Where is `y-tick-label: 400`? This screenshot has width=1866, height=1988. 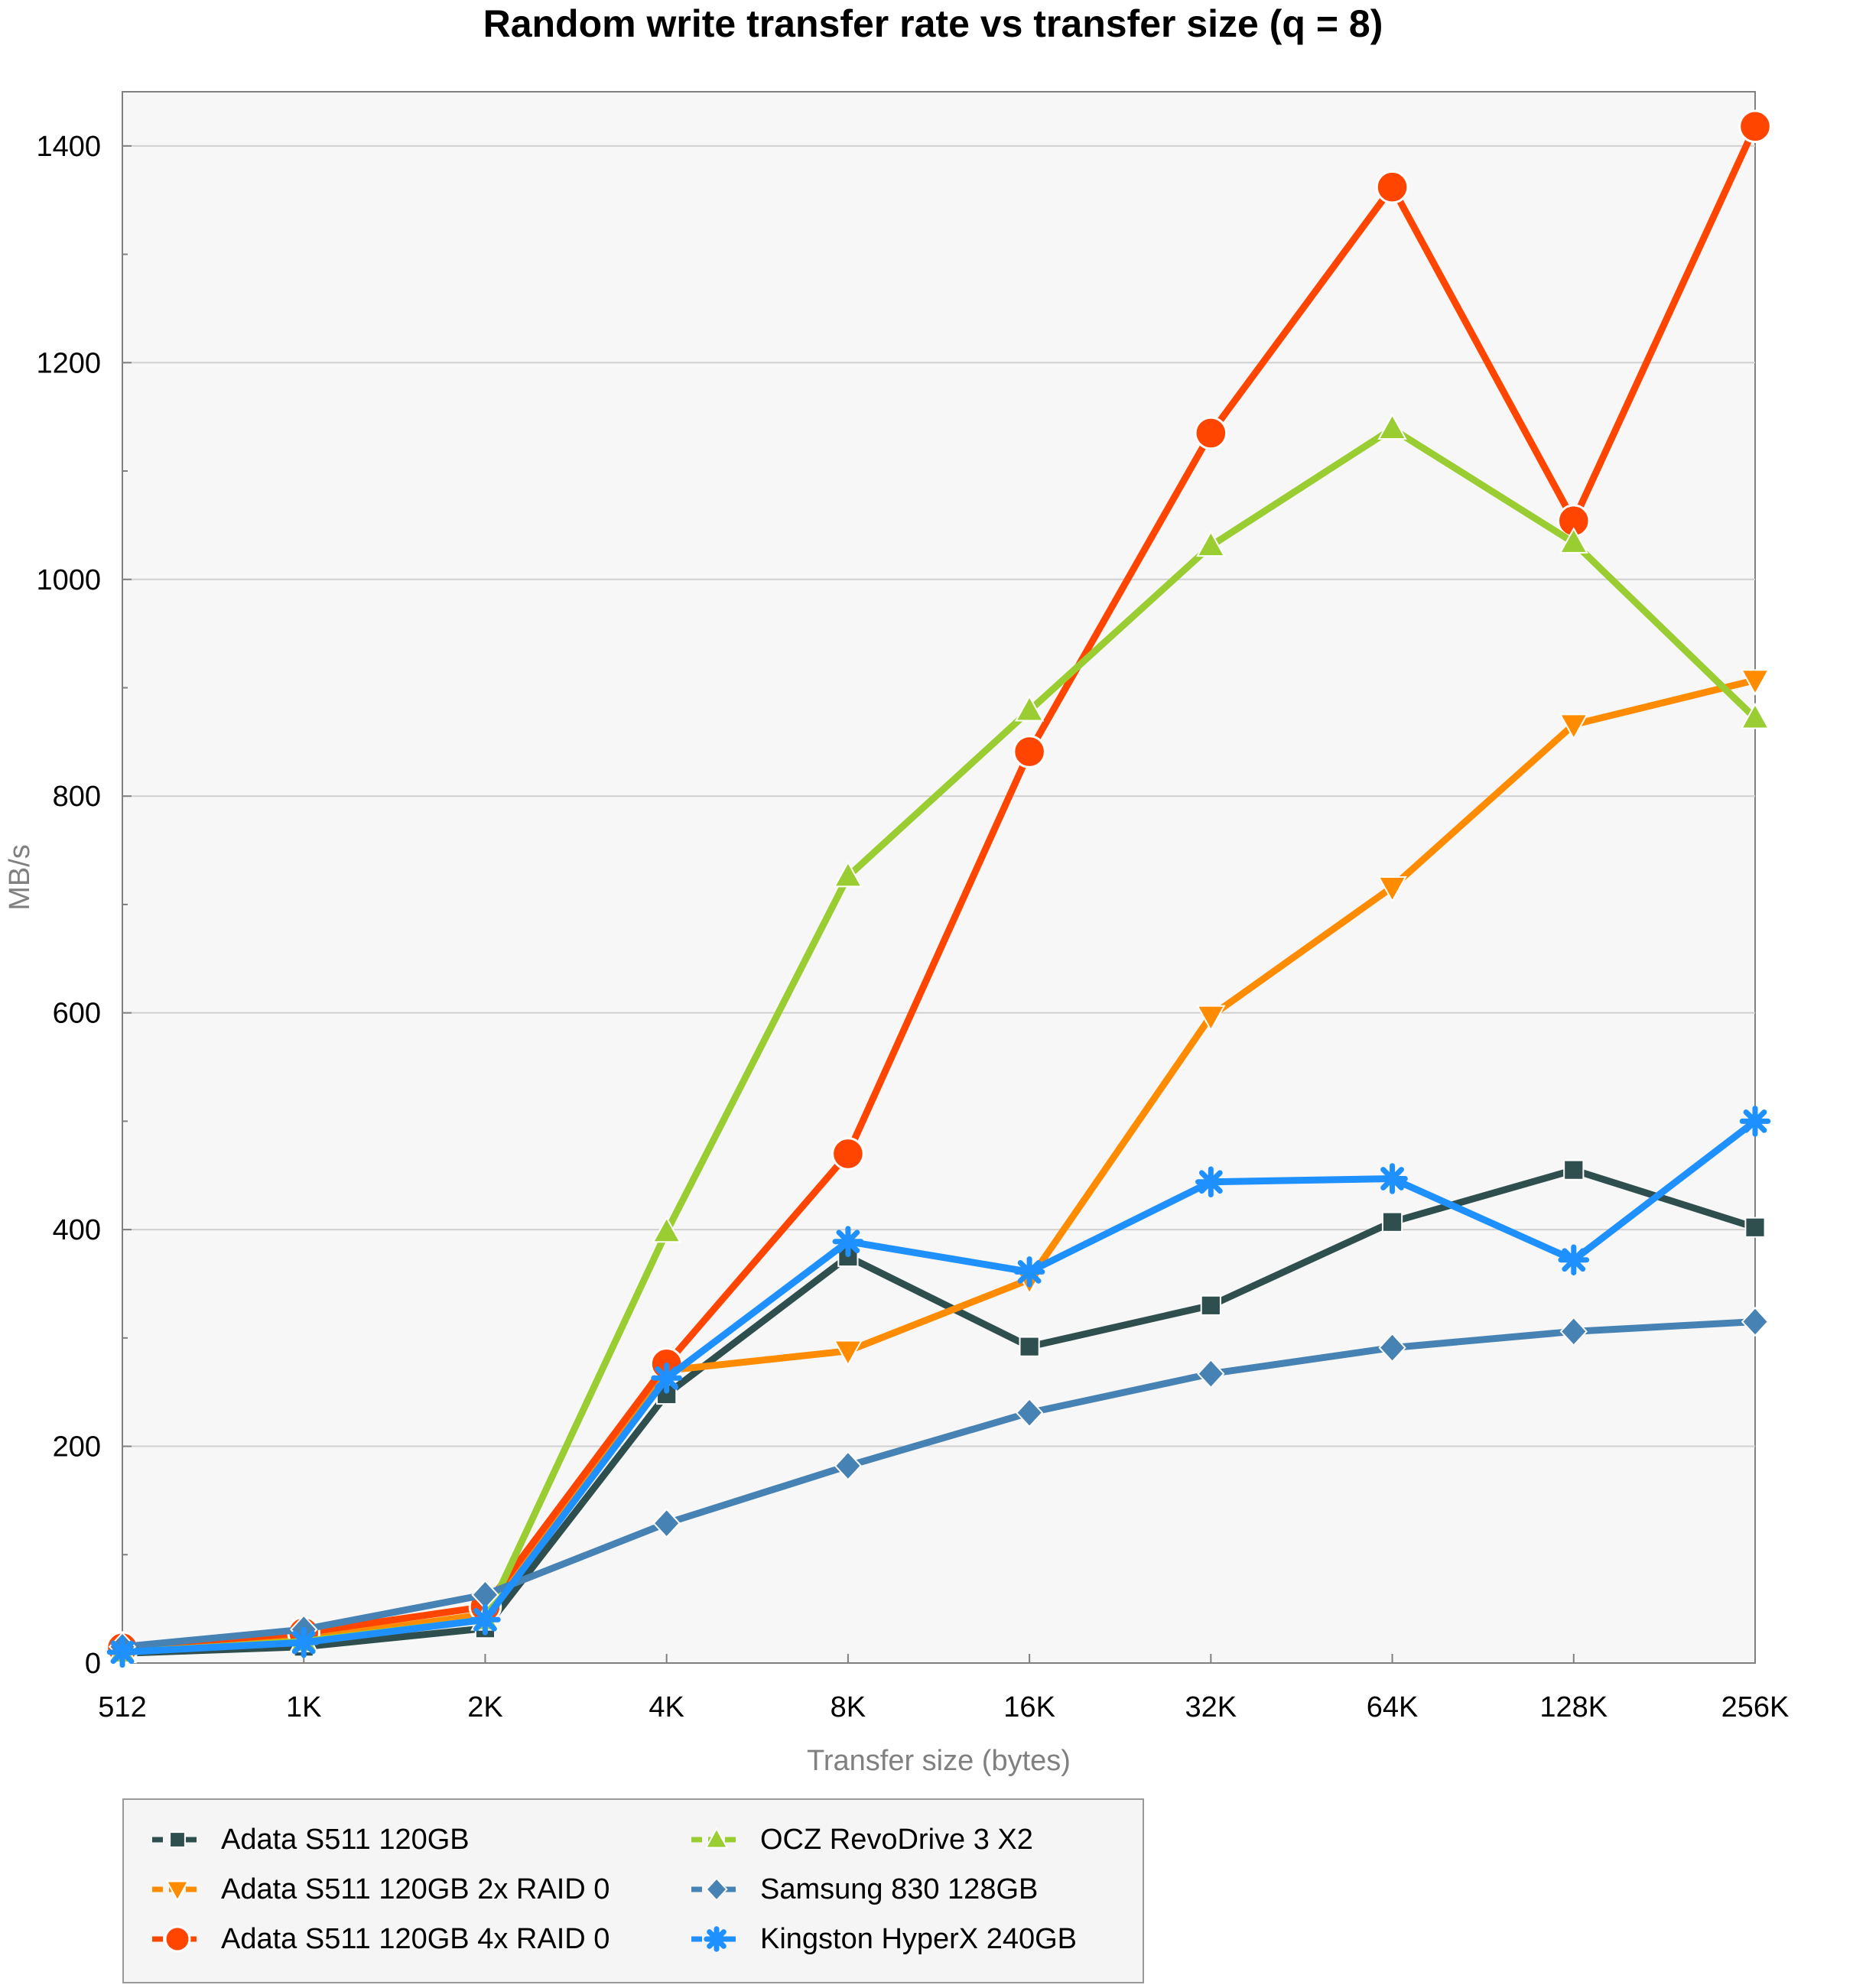 y-tick-label: 400 is located at coordinates (77, 1230).